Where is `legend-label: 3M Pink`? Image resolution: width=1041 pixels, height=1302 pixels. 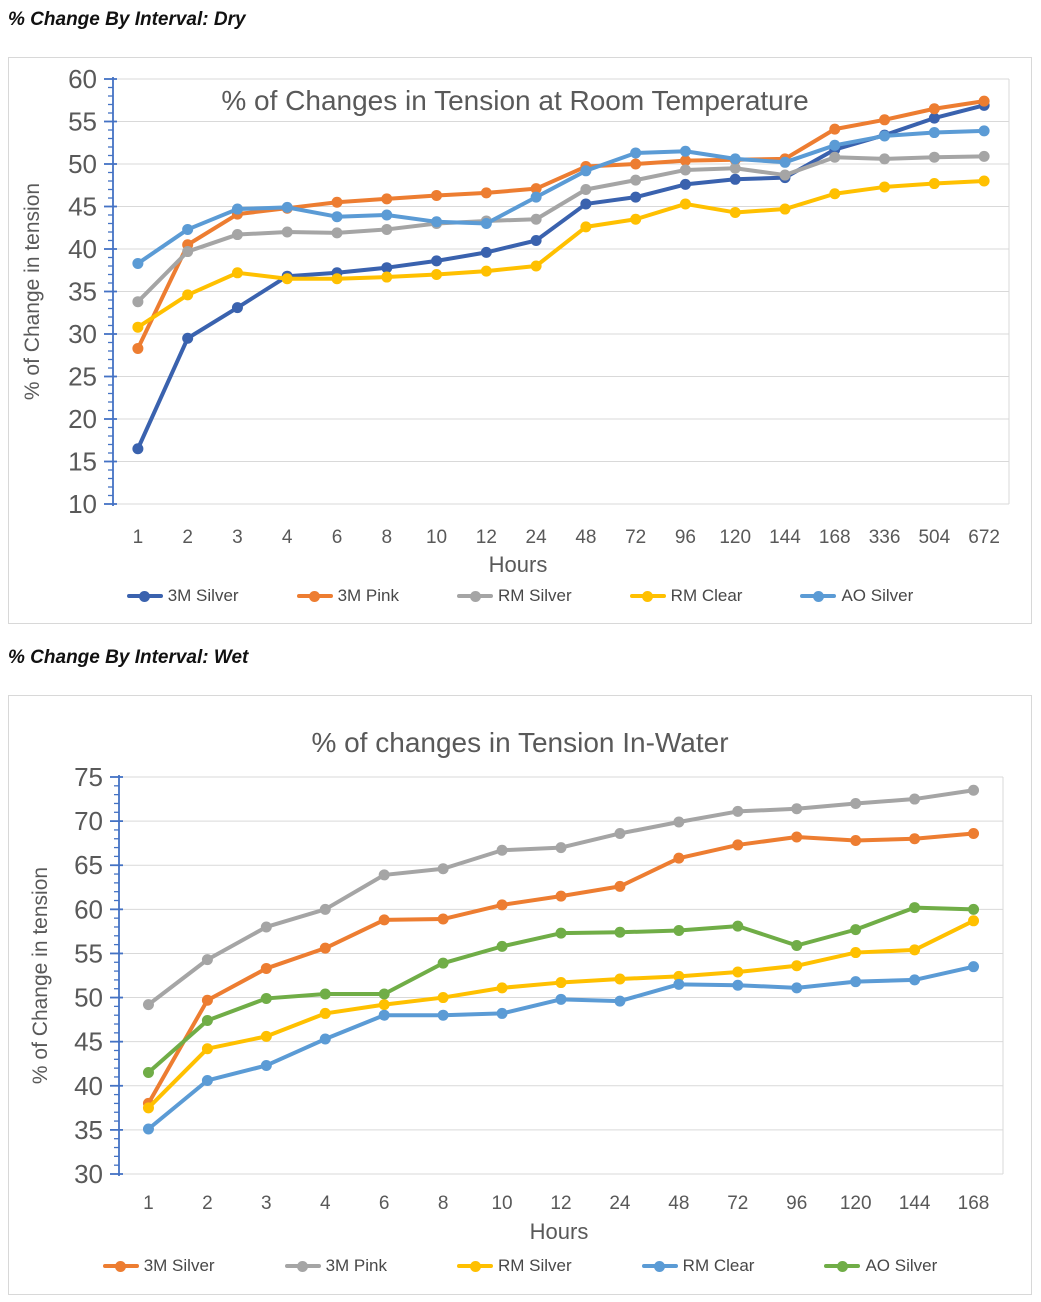
legend-label: 3M Pink is located at coordinates (368, 595).